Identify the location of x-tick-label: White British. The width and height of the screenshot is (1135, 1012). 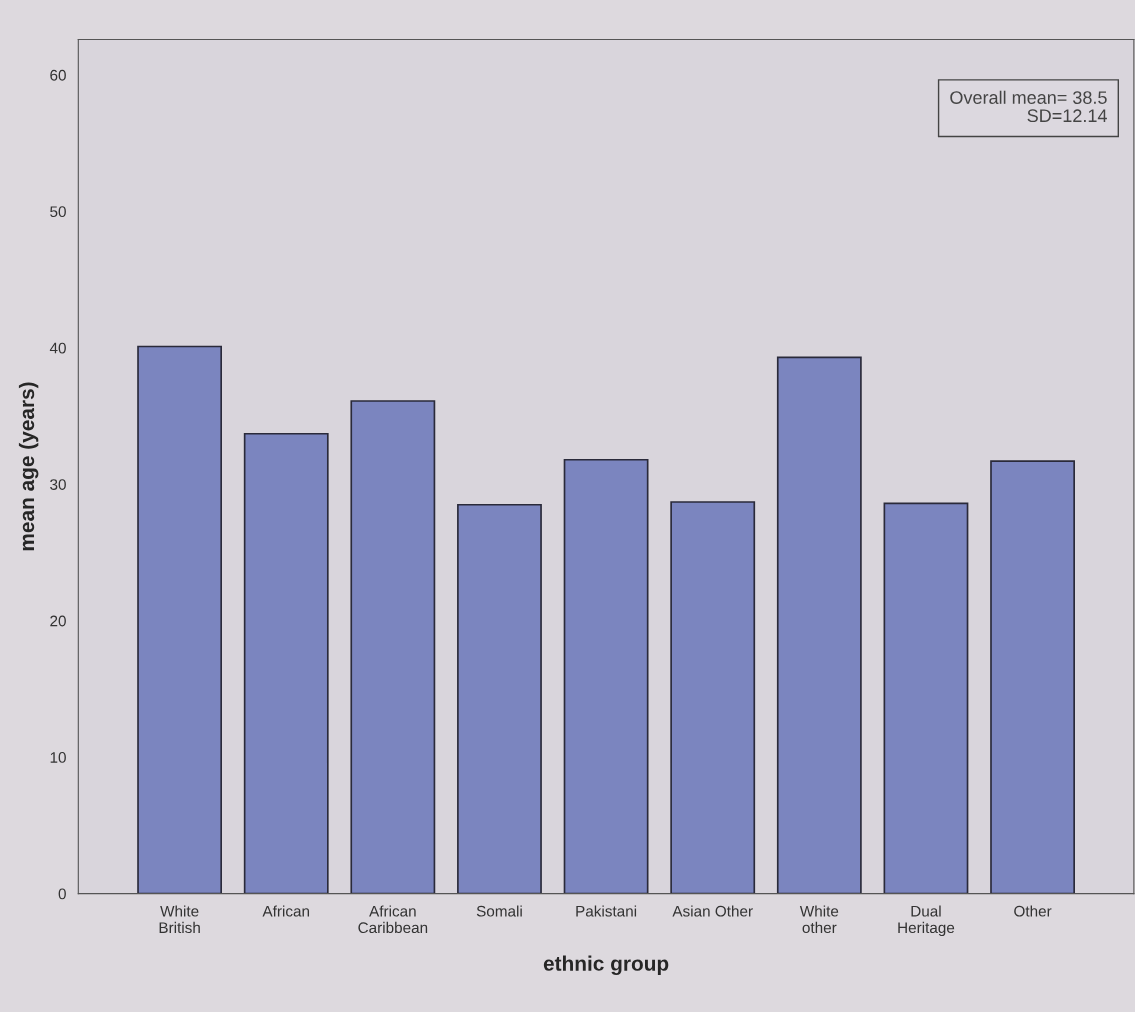
(179, 919).